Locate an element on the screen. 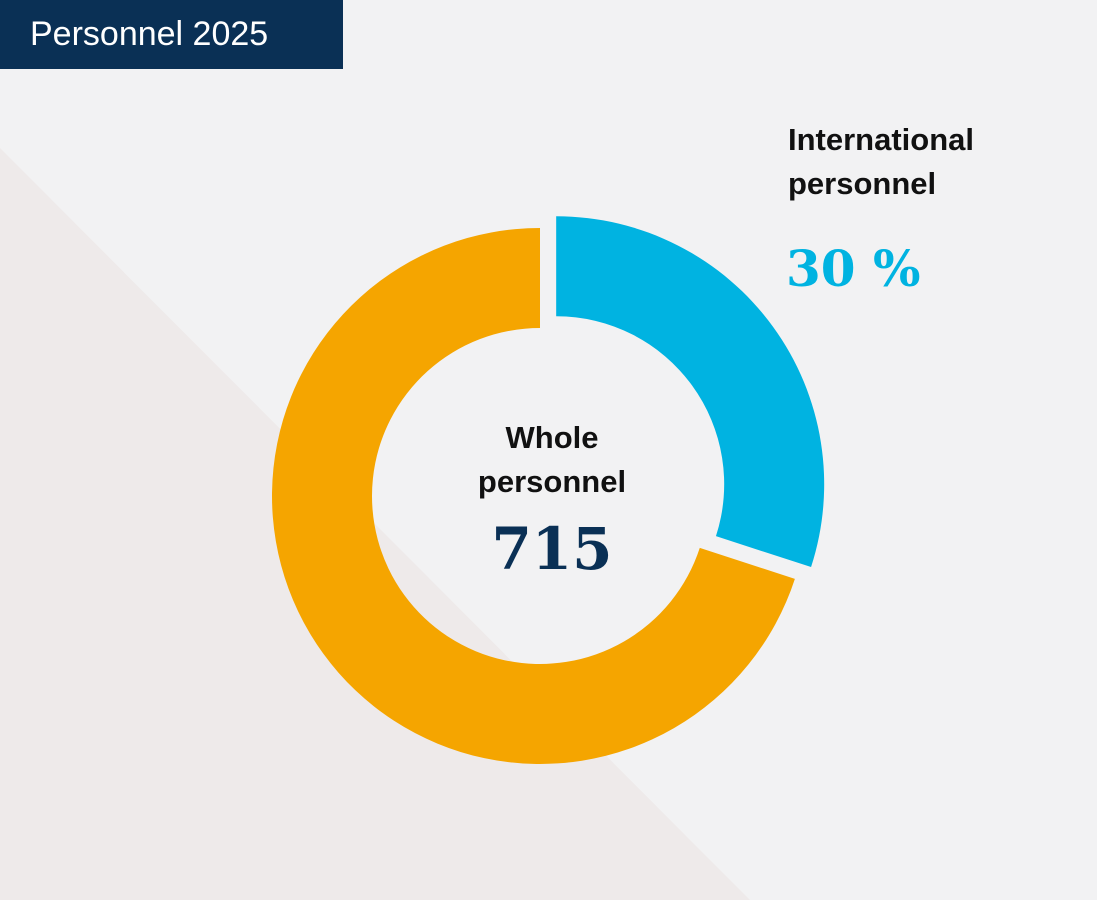  international-label: International personnel is located at coordinates (881, 161).